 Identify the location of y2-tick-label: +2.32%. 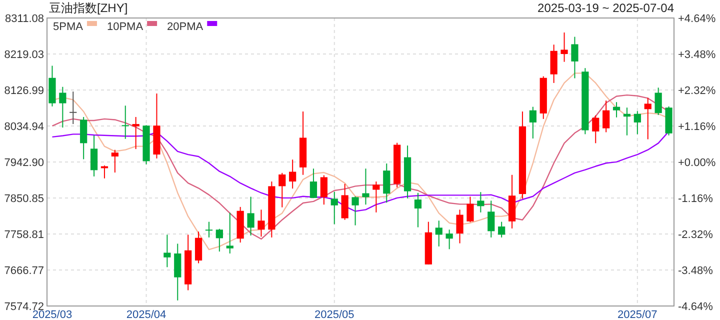
(697, 91).